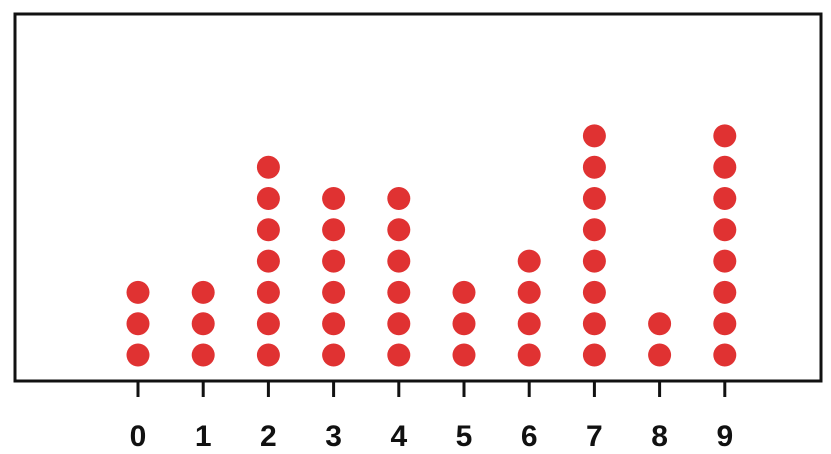 This screenshot has width=831, height=454. I want to click on x-tick-label-4: 4, so click(398, 436).